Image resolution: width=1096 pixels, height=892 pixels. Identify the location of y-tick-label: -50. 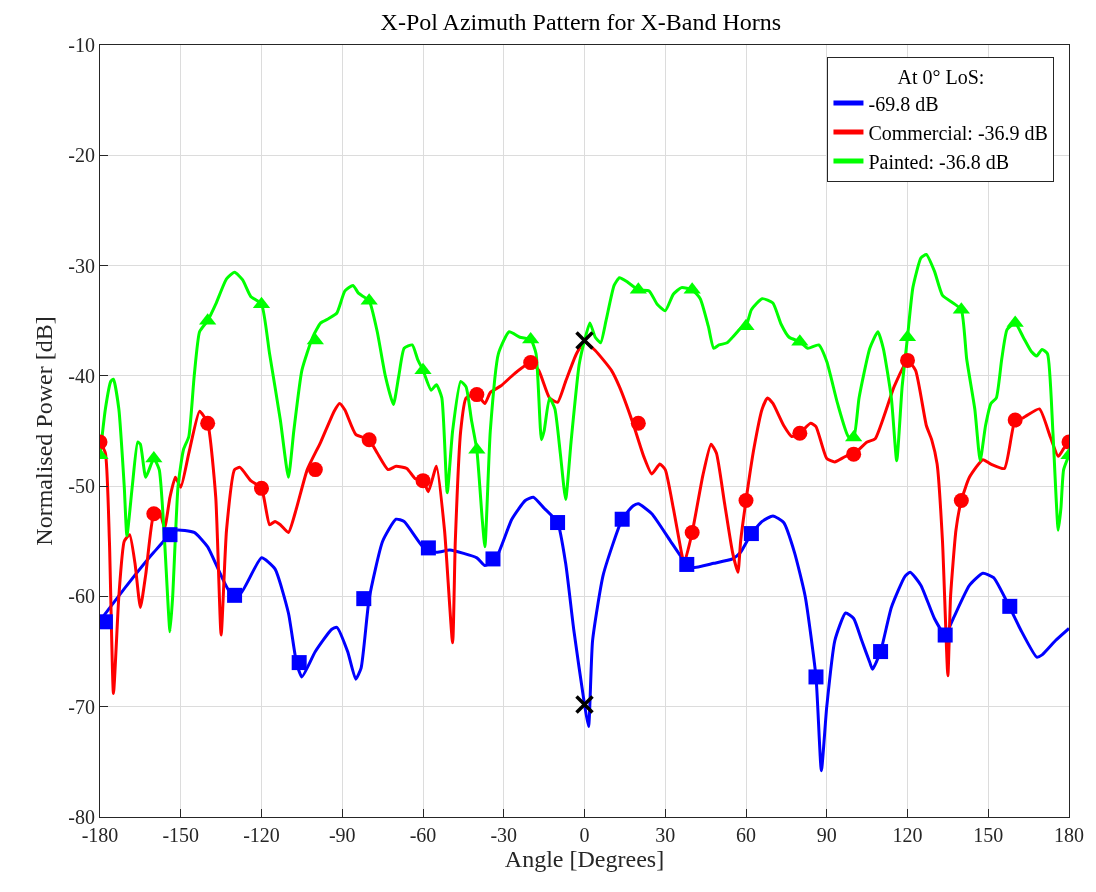
(81, 486).